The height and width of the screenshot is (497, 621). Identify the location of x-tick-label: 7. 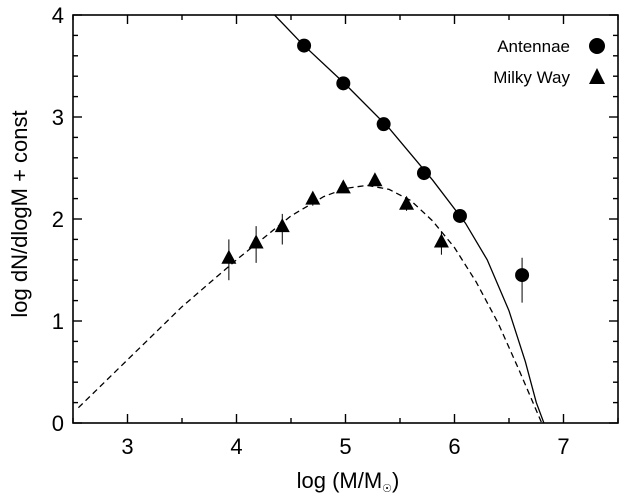
(563, 446).